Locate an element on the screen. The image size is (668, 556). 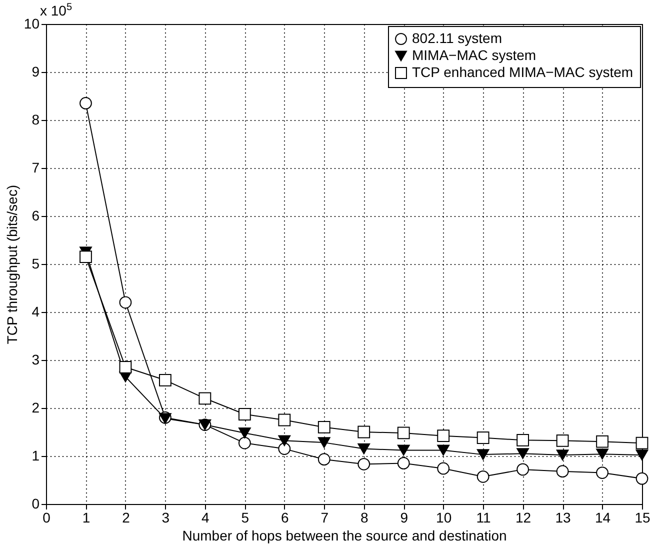
legend-label: 802.11 system is located at coordinates (457, 38).